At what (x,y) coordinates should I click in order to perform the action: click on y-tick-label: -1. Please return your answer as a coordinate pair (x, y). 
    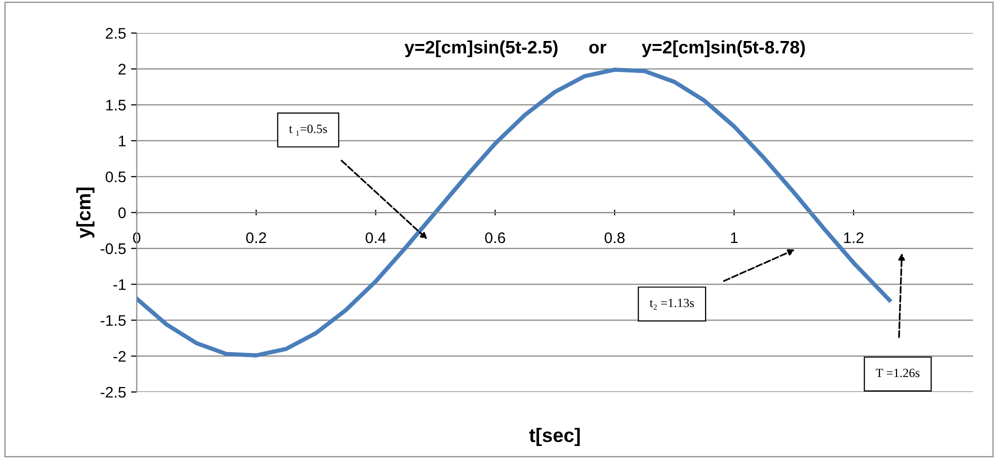
    Looking at the image, I should click on (119, 284).